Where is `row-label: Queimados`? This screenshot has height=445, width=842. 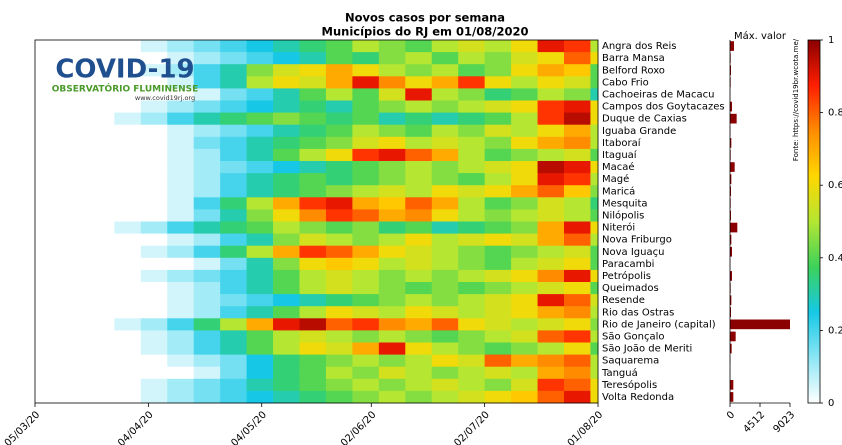 row-label: Queimados is located at coordinates (630, 288).